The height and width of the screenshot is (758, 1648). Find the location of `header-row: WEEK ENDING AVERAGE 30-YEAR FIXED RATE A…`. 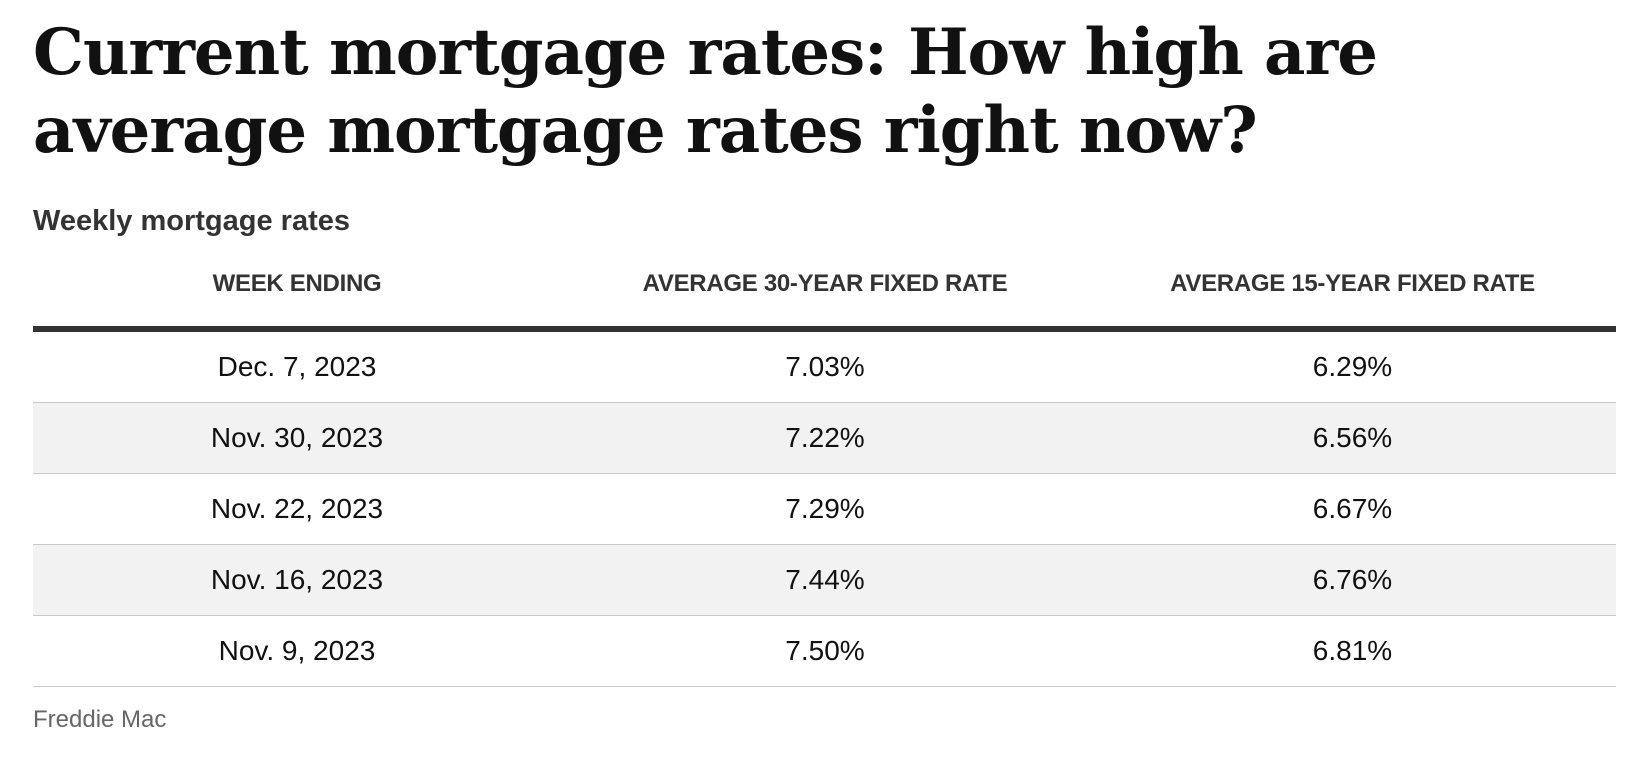

header-row: WEEK ENDING AVERAGE 30-YEAR FIXED RATE A… is located at coordinates (824, 301).